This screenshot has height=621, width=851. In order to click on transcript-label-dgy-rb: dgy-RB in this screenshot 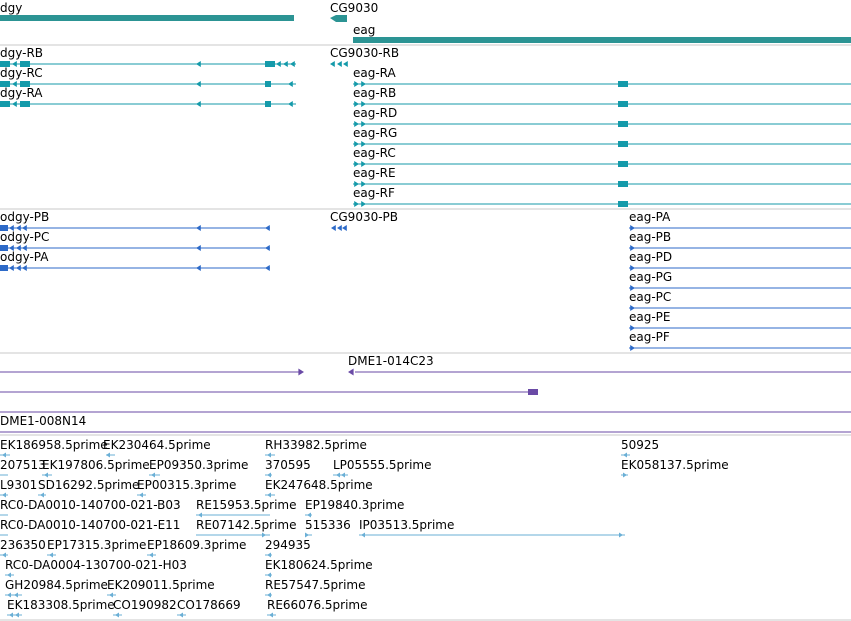, I will do `click(22, 53)`.